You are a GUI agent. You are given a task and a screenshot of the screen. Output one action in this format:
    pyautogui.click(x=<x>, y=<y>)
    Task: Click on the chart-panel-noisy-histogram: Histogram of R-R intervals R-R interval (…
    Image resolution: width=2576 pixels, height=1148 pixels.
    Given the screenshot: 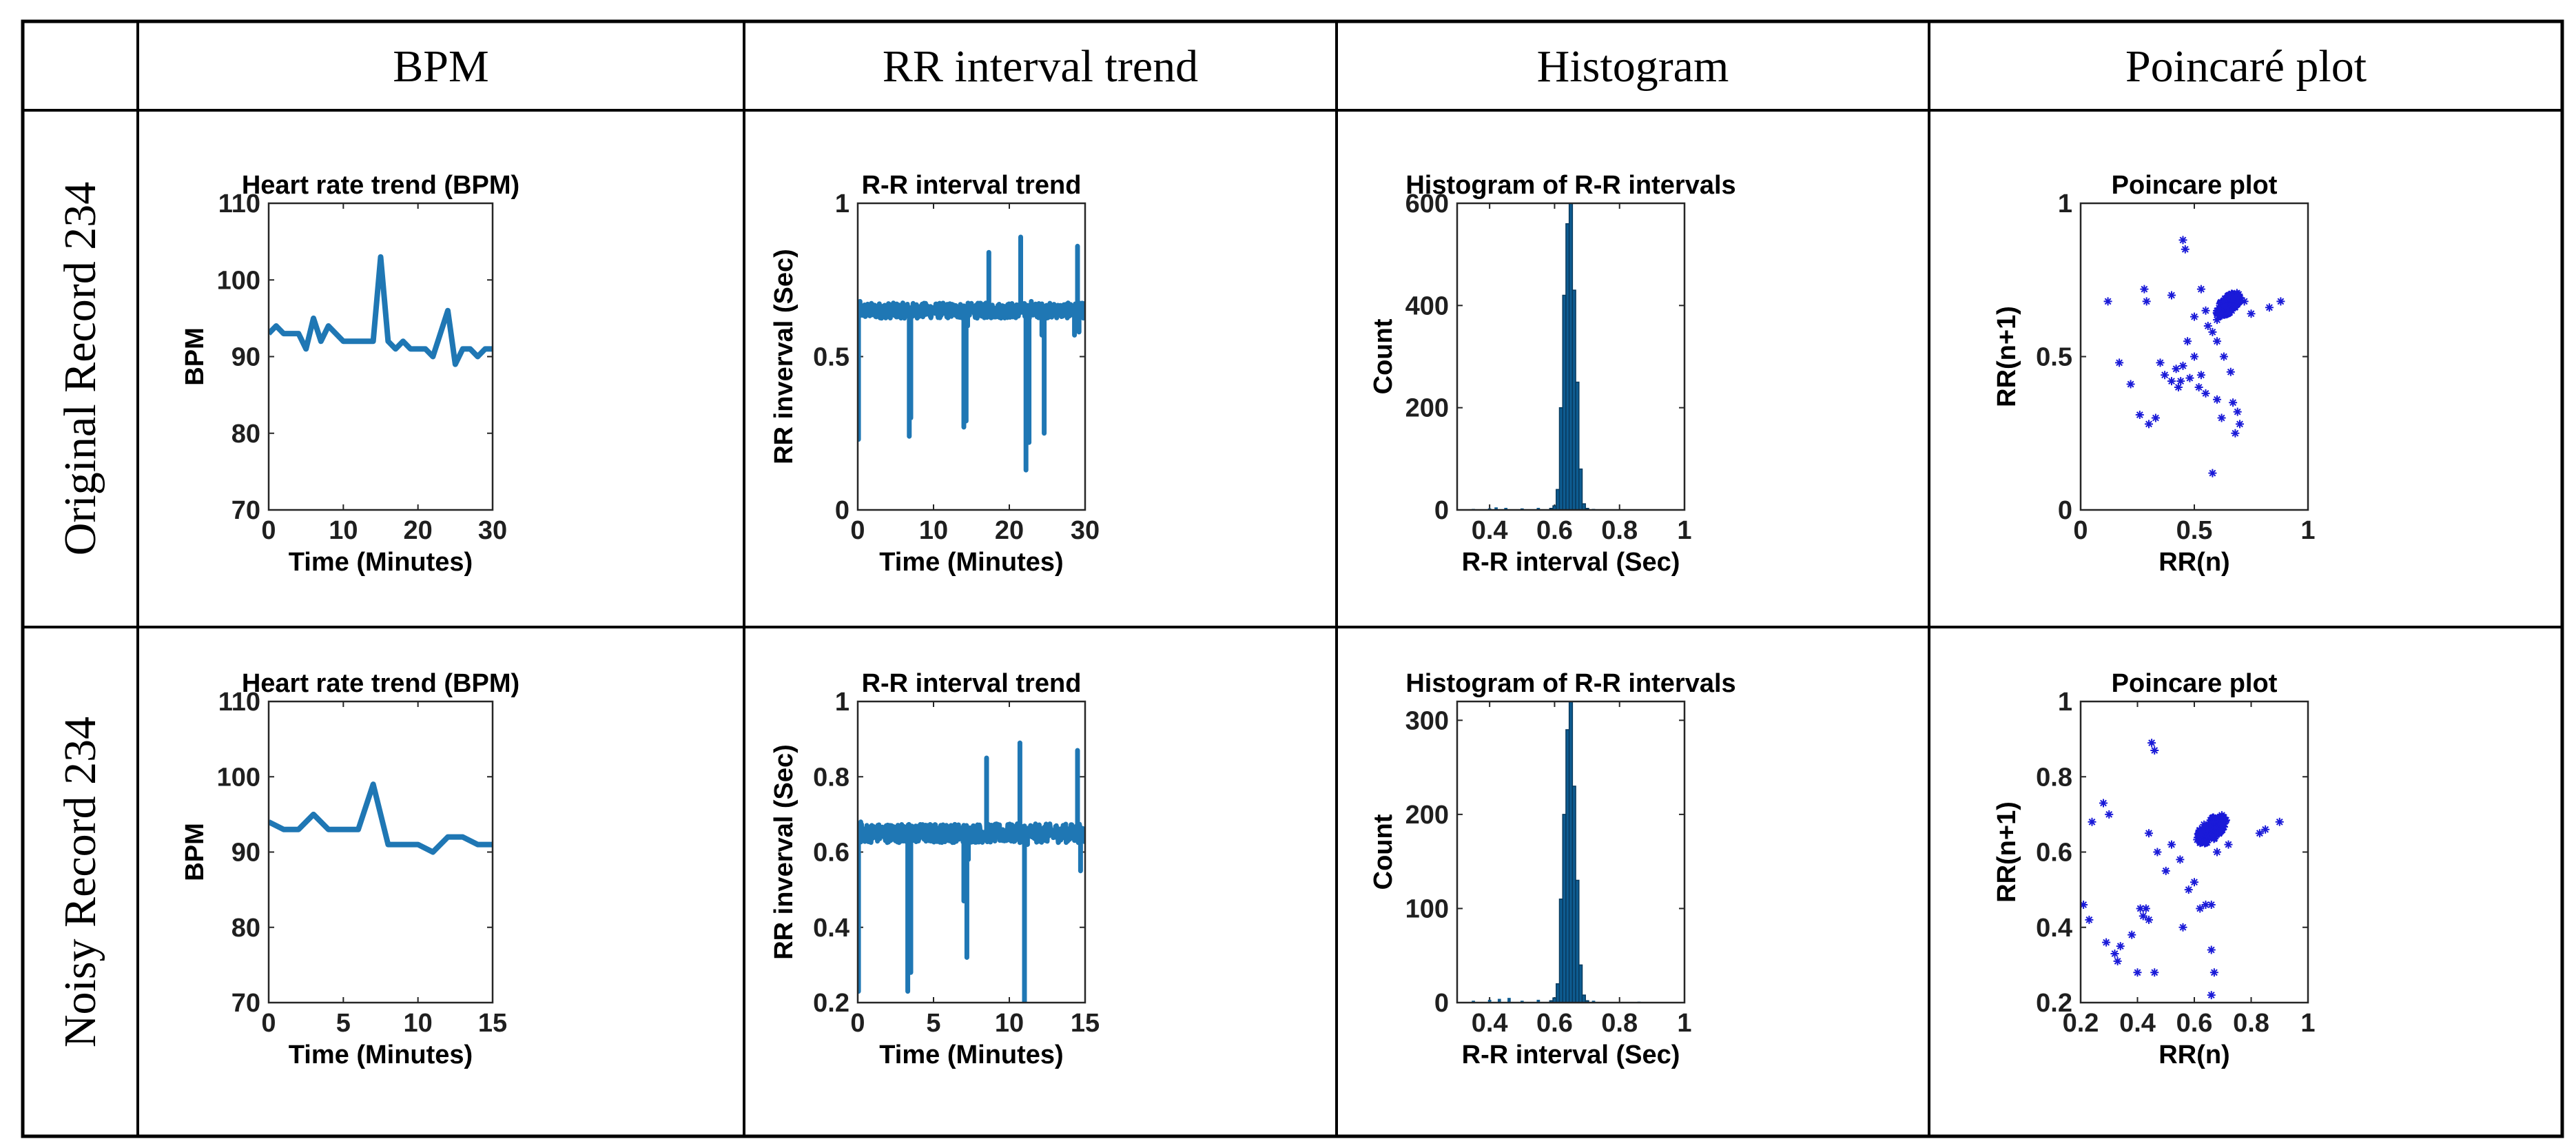 What is the action you would take?
    pyautogui.click(x=1552, y=869)
    